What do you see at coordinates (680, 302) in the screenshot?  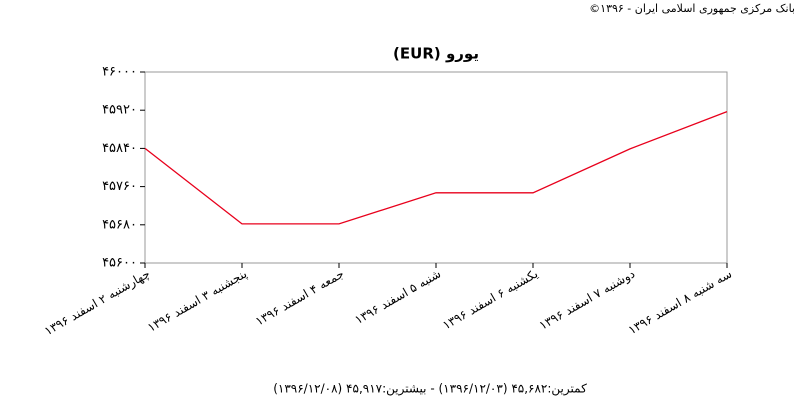 I see `x-tick-label: سه شنبه ۸ اسفند ۱۳۹۶` at bounding box center [680, 302].